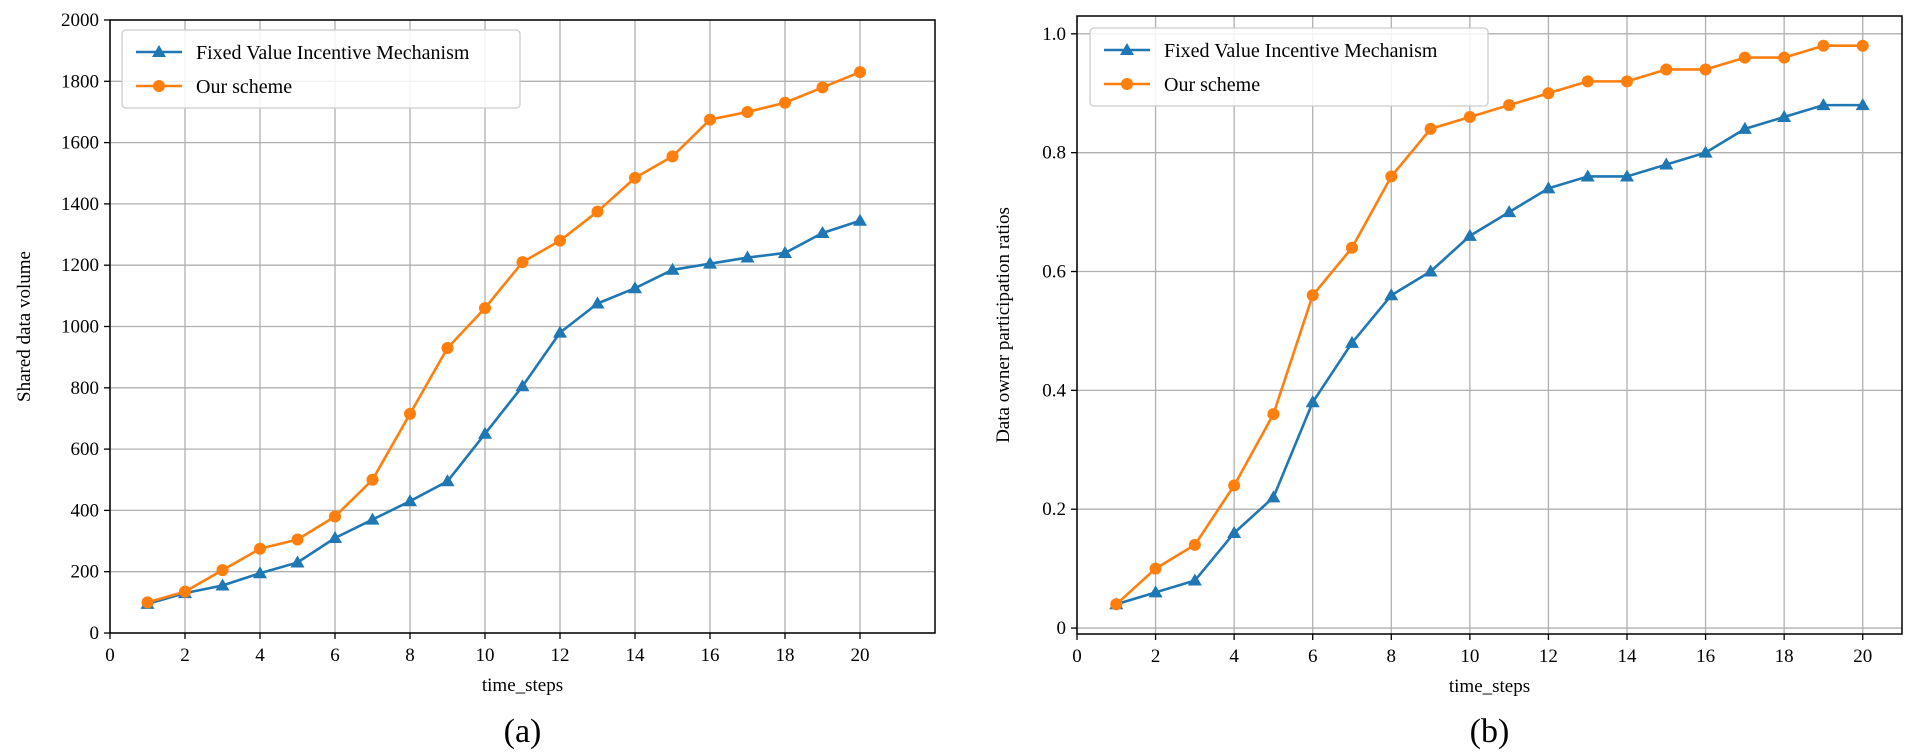 The height and width of the screenshot is (753, 1905). What do you see at coordinates (1705, 656) in the screenshot?
I see `x-tick-label: 16` at bounding box center [1705, 656].